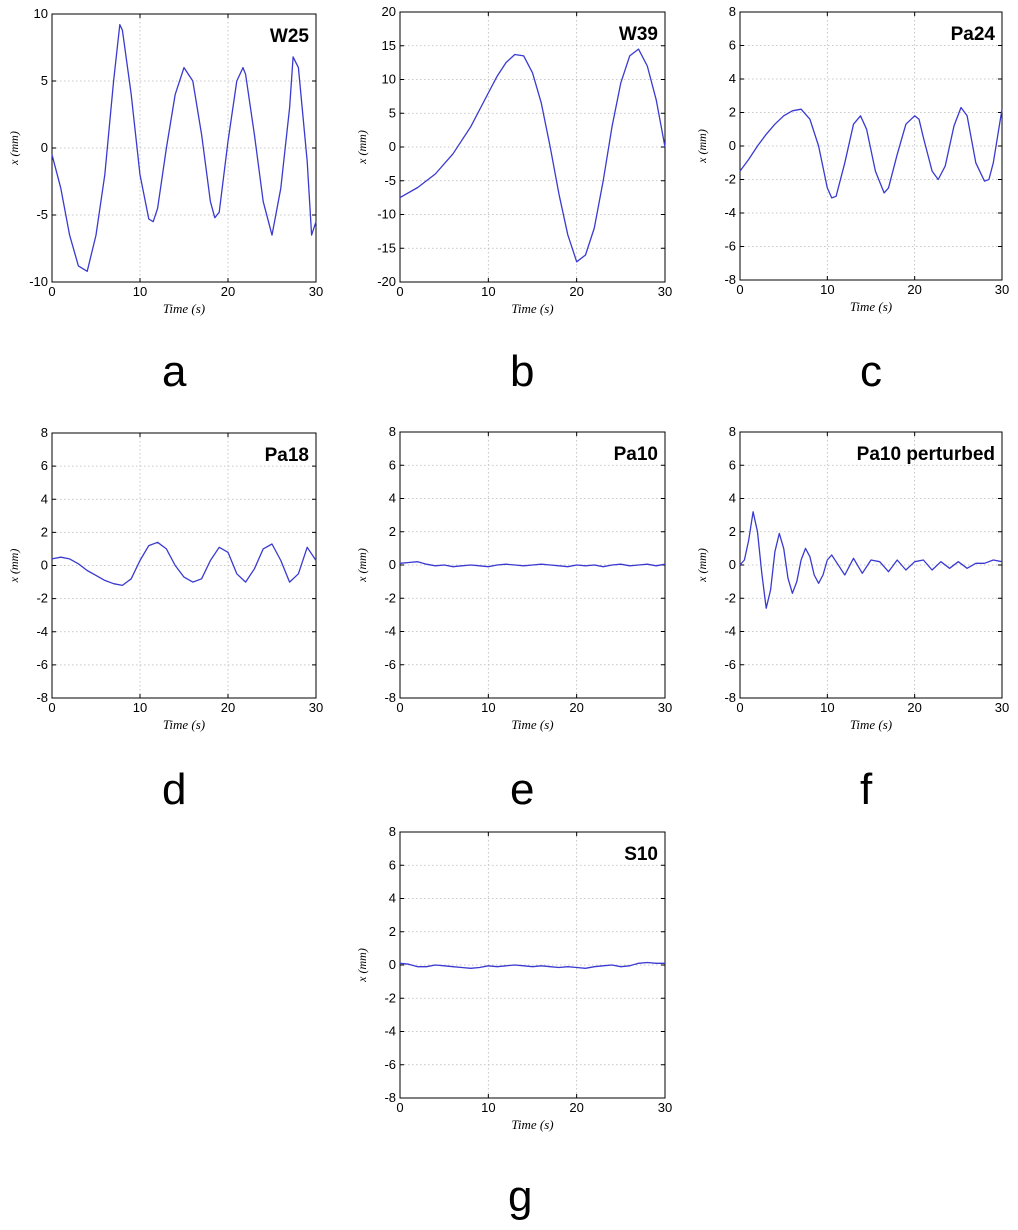  I want to click on chart-svg-e: 0 10 20 30 -8 -6 -4 -2 0 2 4 6 8 Time (s) x (mm) Pa10, so click(513, 578).